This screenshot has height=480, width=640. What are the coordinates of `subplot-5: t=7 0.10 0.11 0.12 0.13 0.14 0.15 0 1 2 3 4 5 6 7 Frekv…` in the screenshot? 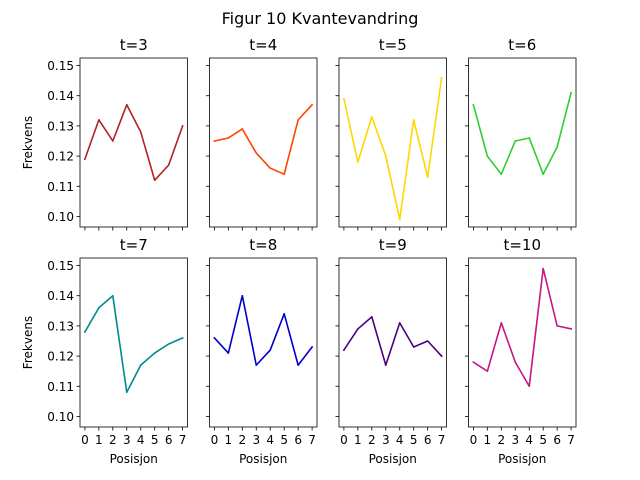 It's located at (104, 351).